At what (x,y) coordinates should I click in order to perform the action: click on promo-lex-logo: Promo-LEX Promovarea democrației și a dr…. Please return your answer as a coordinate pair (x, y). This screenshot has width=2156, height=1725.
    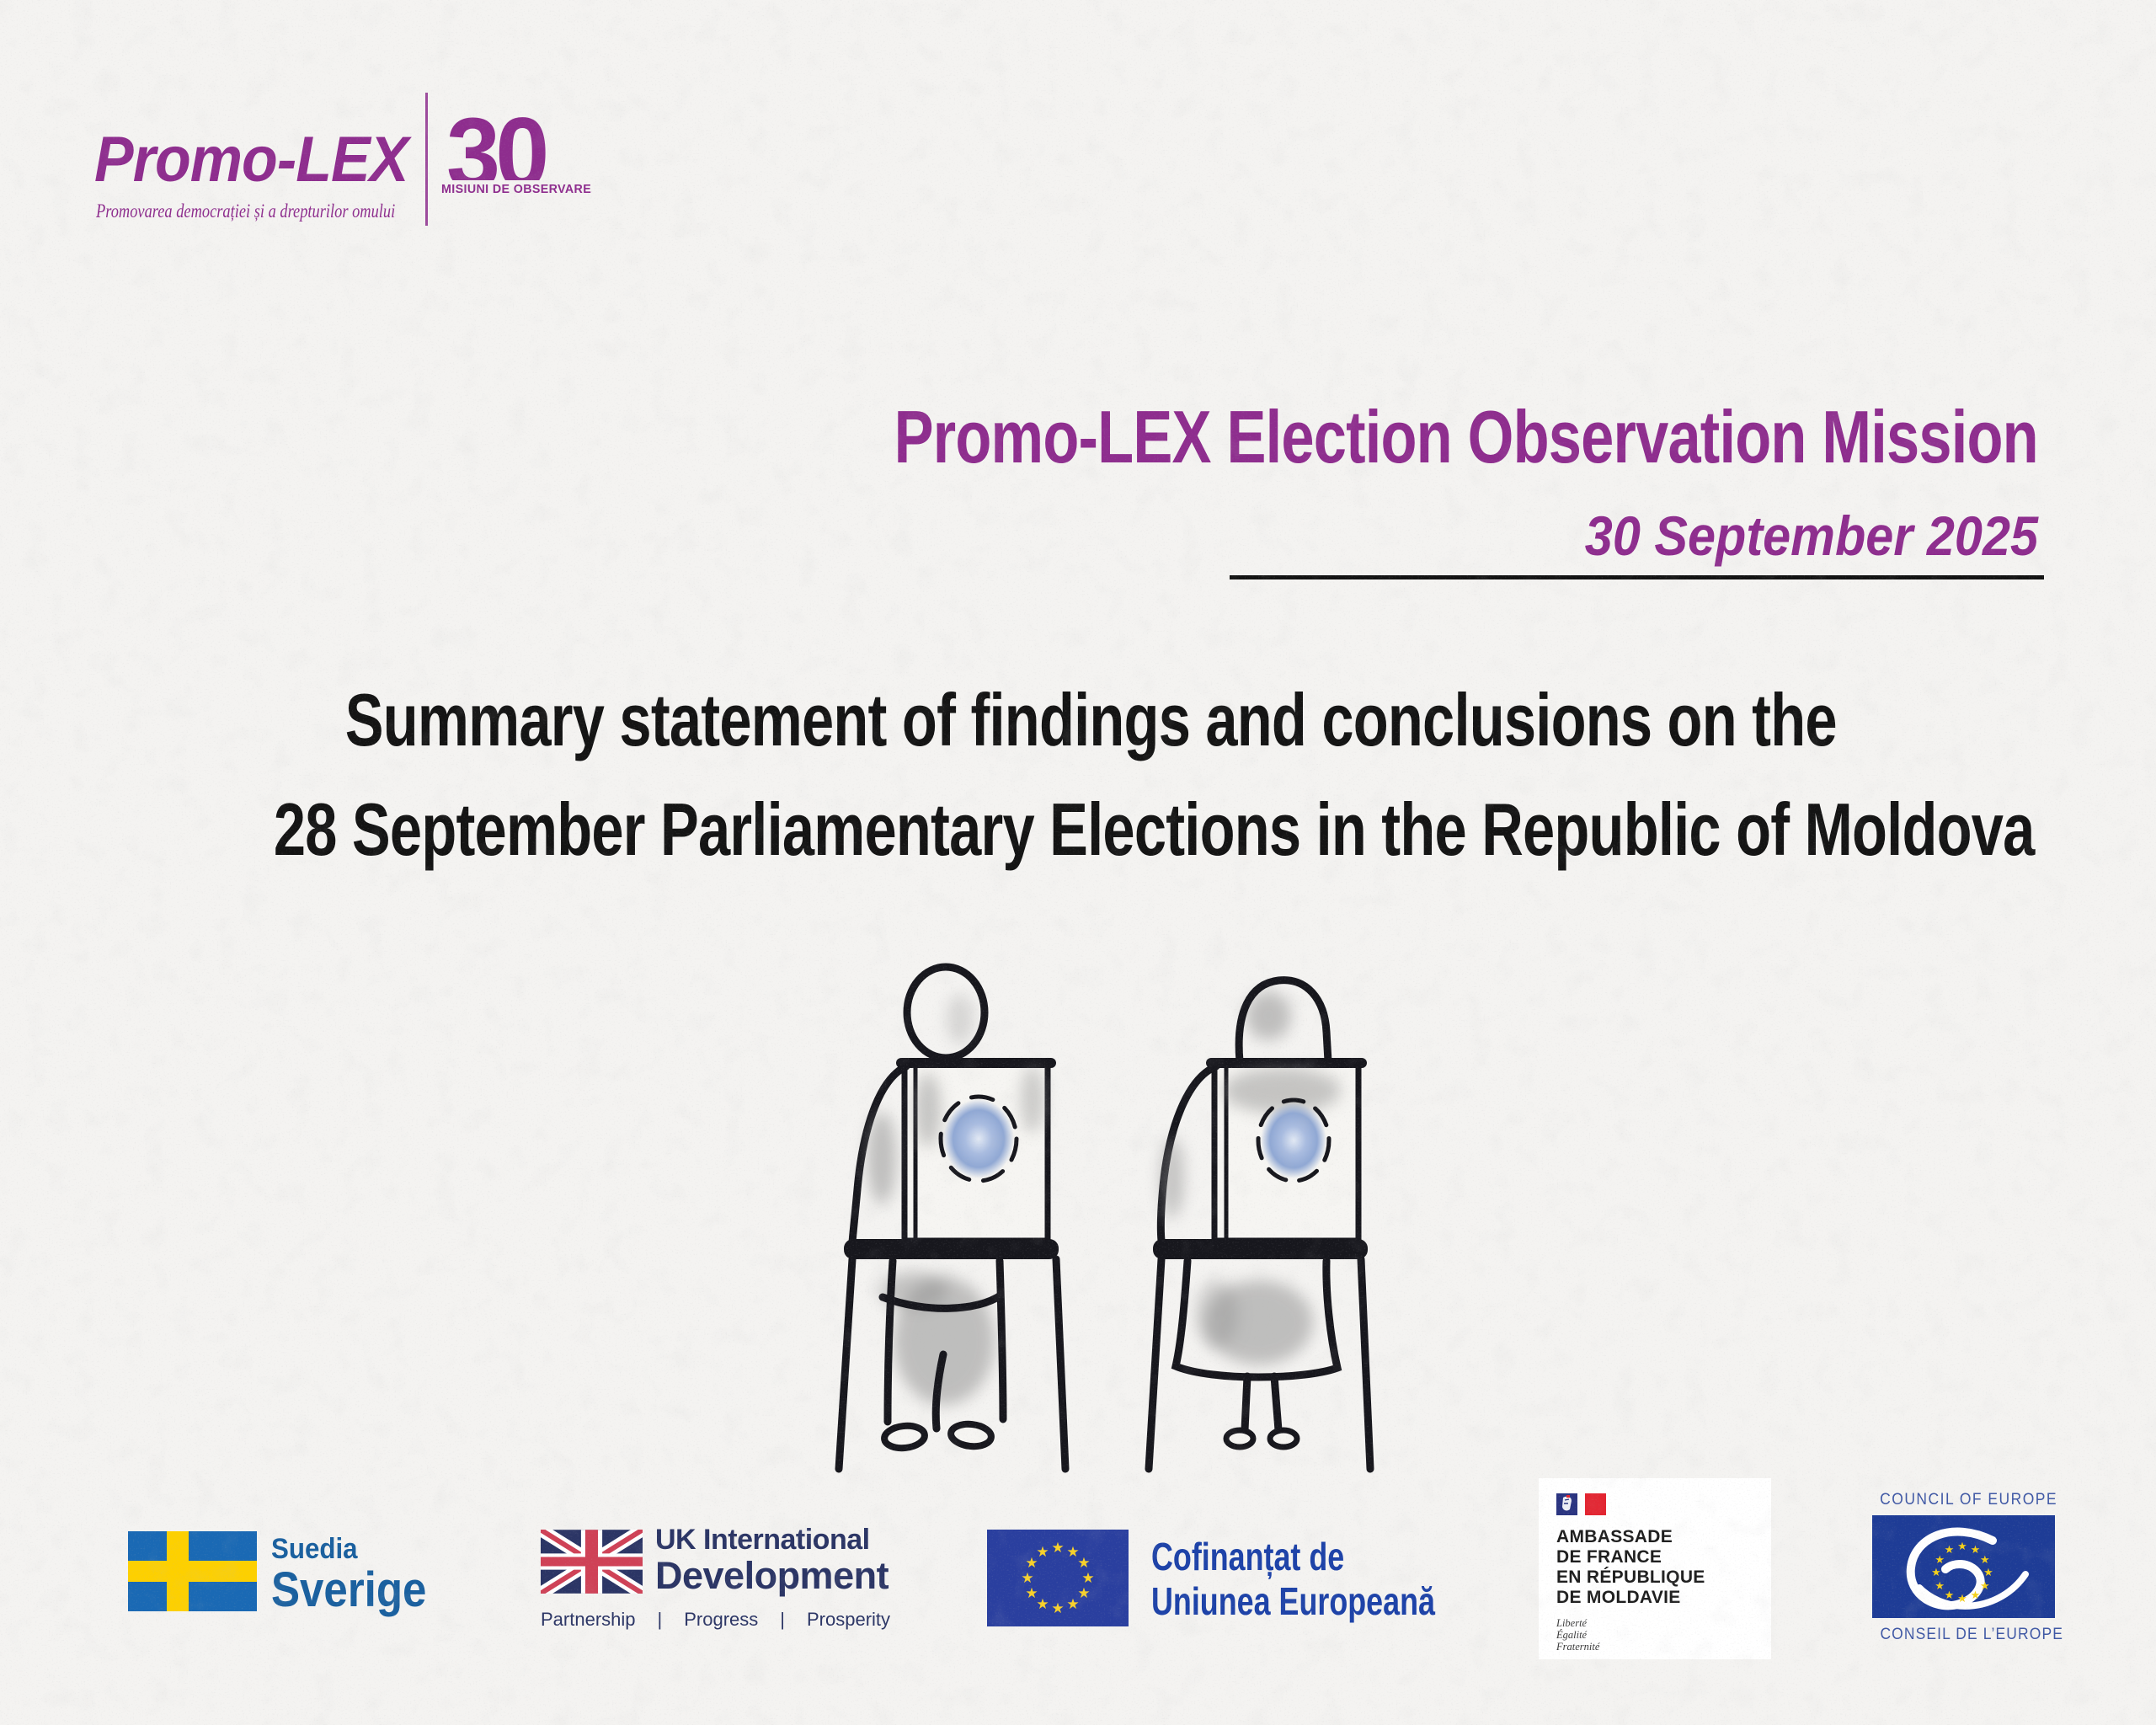
    Looking at the image, I should click on (363, 167).